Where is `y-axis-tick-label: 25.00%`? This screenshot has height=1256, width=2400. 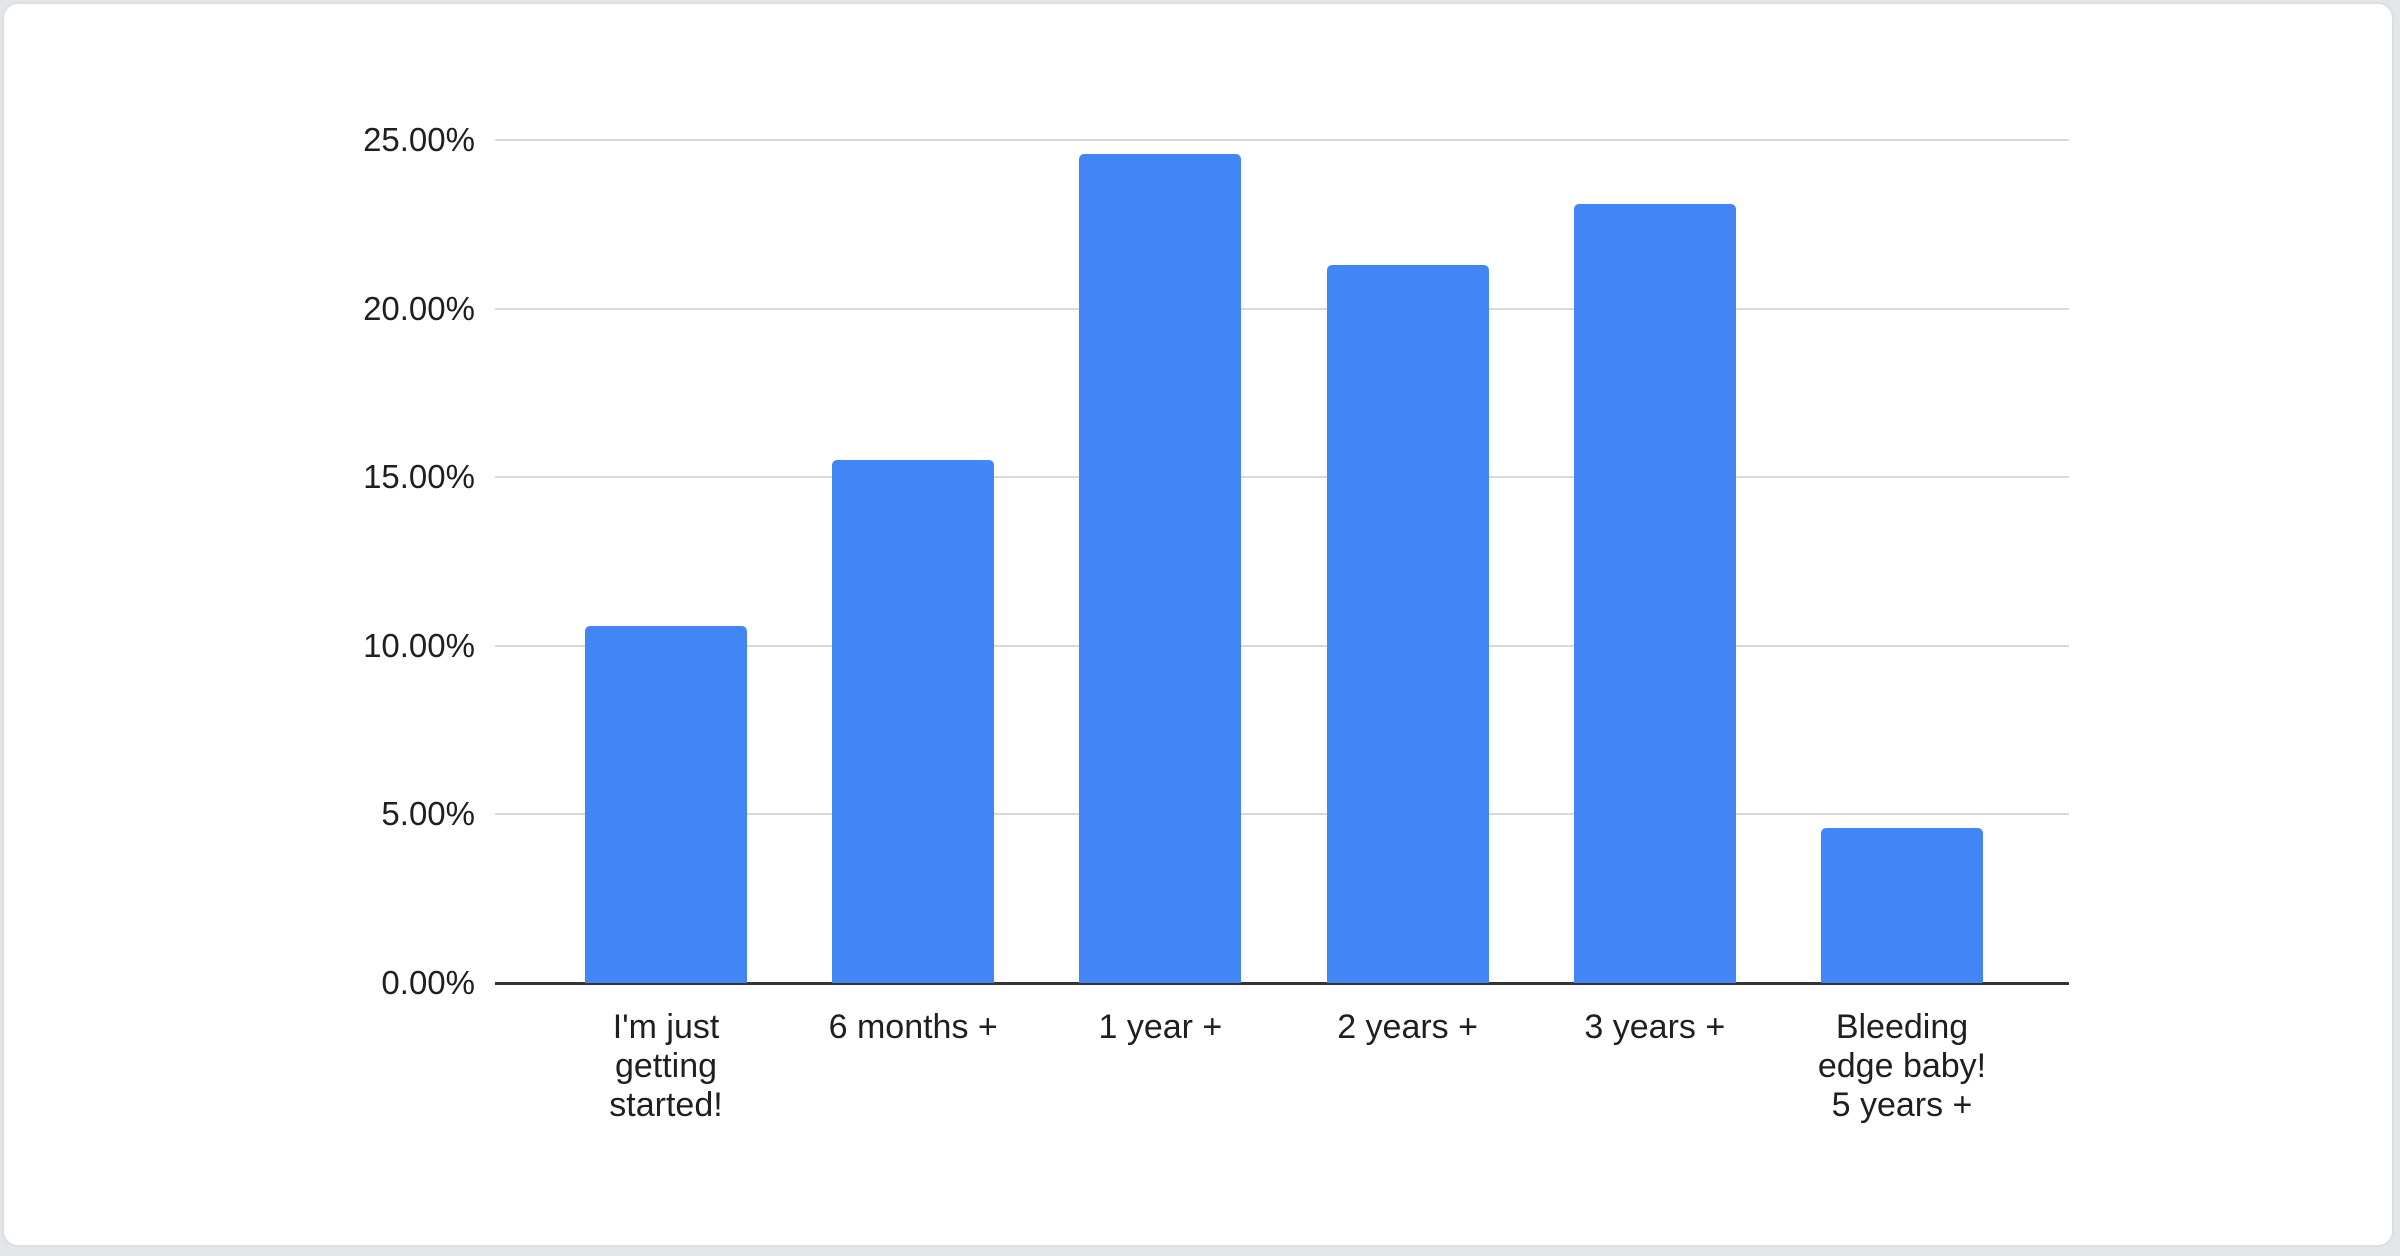
y-axis-tick-label: 25.00% is located at coordinates (419, 139).